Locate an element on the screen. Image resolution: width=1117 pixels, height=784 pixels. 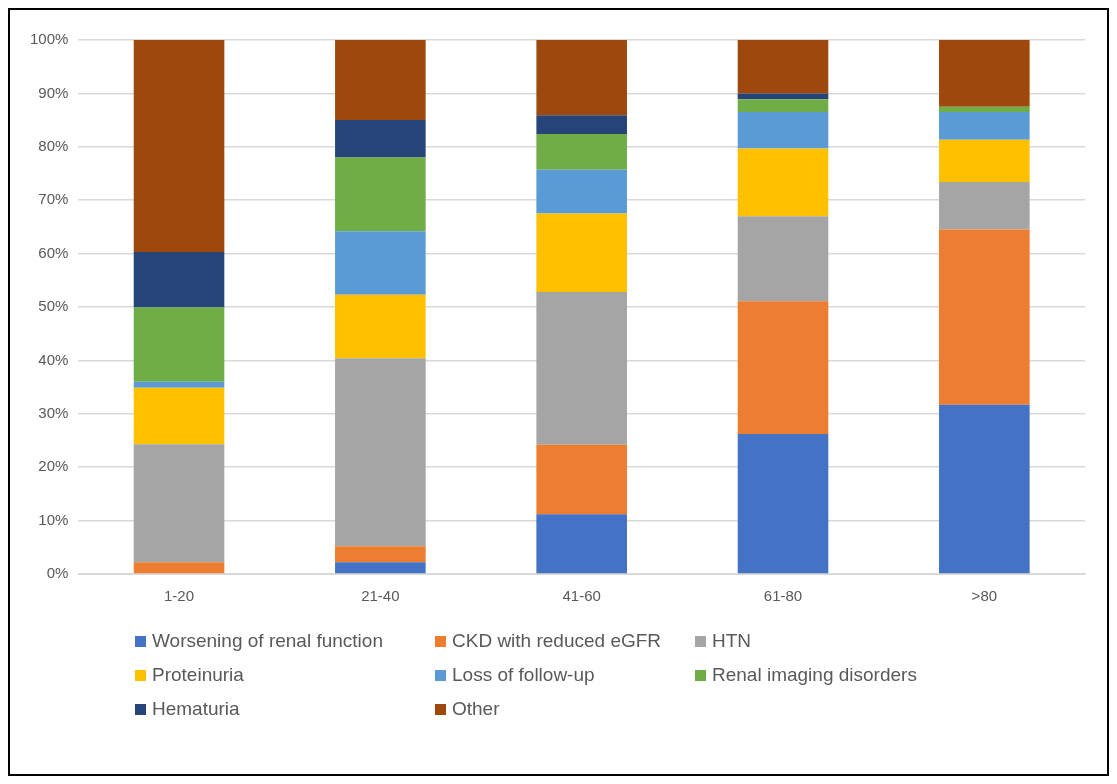
y-tick-label: 70% is located at coordinates (53, 199).